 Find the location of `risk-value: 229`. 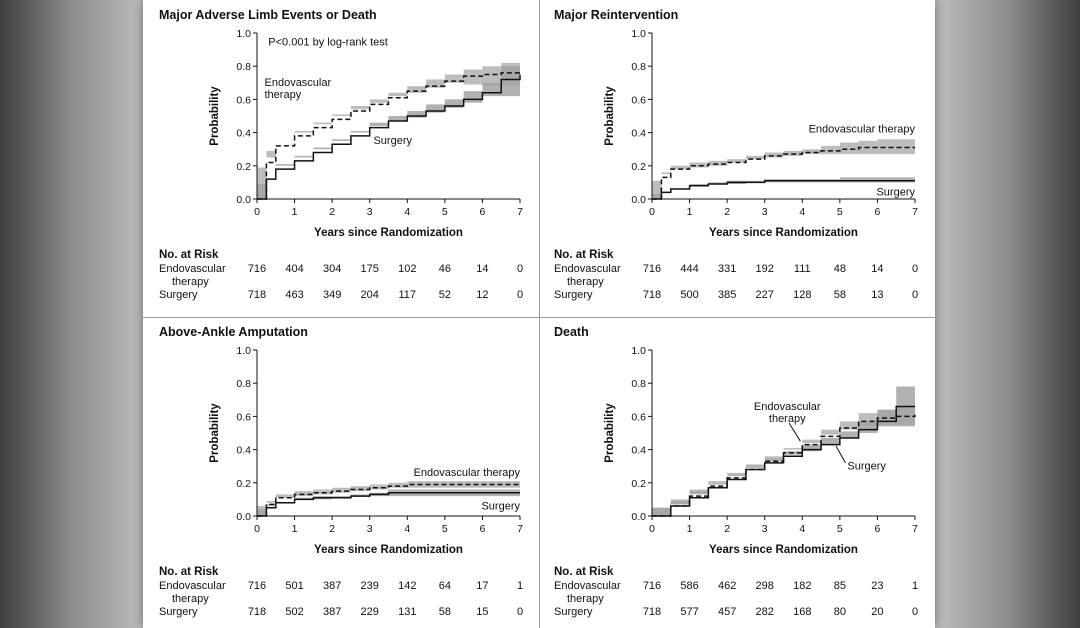

risk-value: 229 is located at coordinates (370, 612).